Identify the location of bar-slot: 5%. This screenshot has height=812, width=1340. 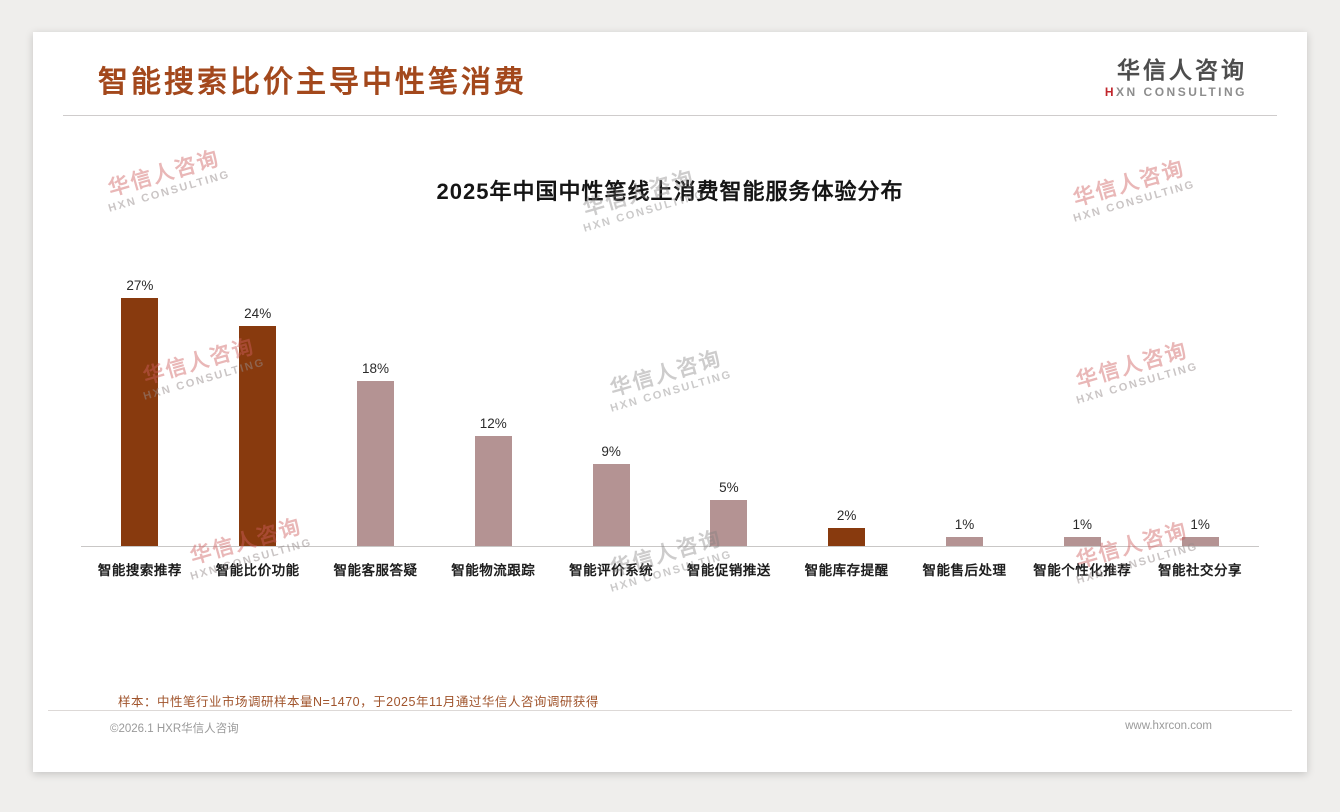
(729, 405).